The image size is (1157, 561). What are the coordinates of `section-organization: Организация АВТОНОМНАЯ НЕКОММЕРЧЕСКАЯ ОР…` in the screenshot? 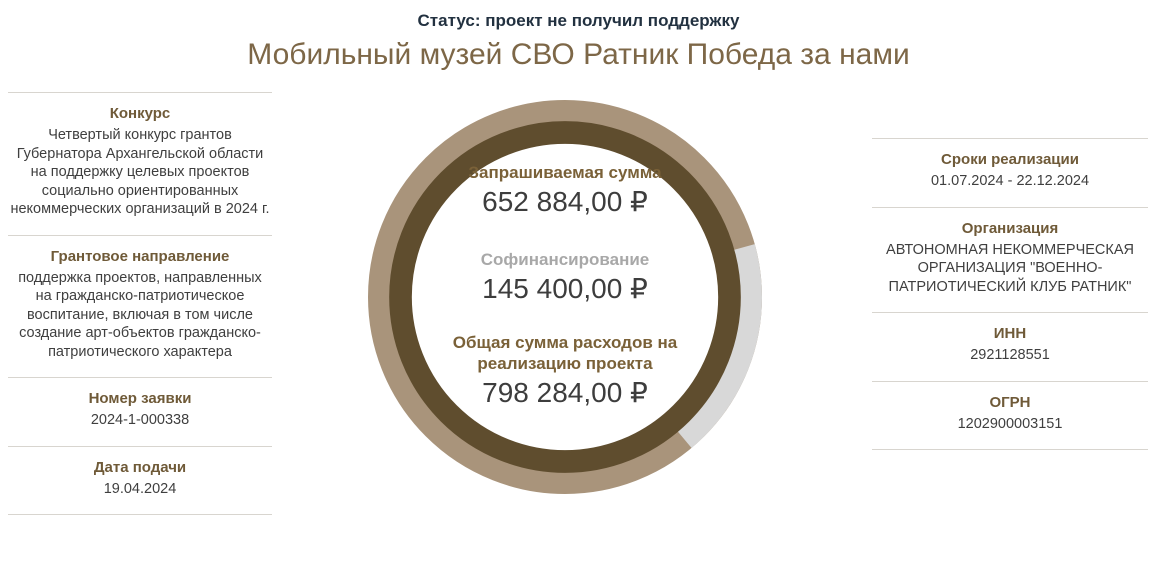 It's located at (1010, 259).